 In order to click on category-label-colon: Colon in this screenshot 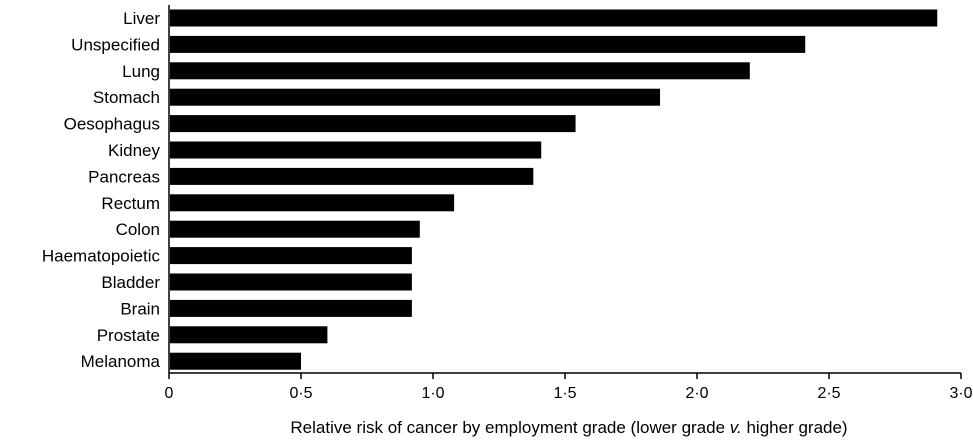, I will do `click(138, 229)`.